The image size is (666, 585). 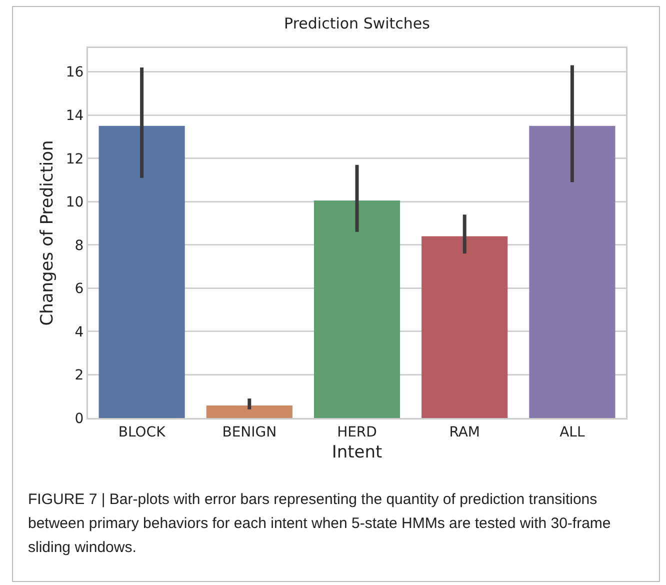 I want to click on caption: FIGURE 7 | Bar-plots with error bars representing the quantity of prediction transitions between primary behaviors for each intent when 5-state HMMs are tested with 30-frame sliding windows., so click(x=320, y=524).